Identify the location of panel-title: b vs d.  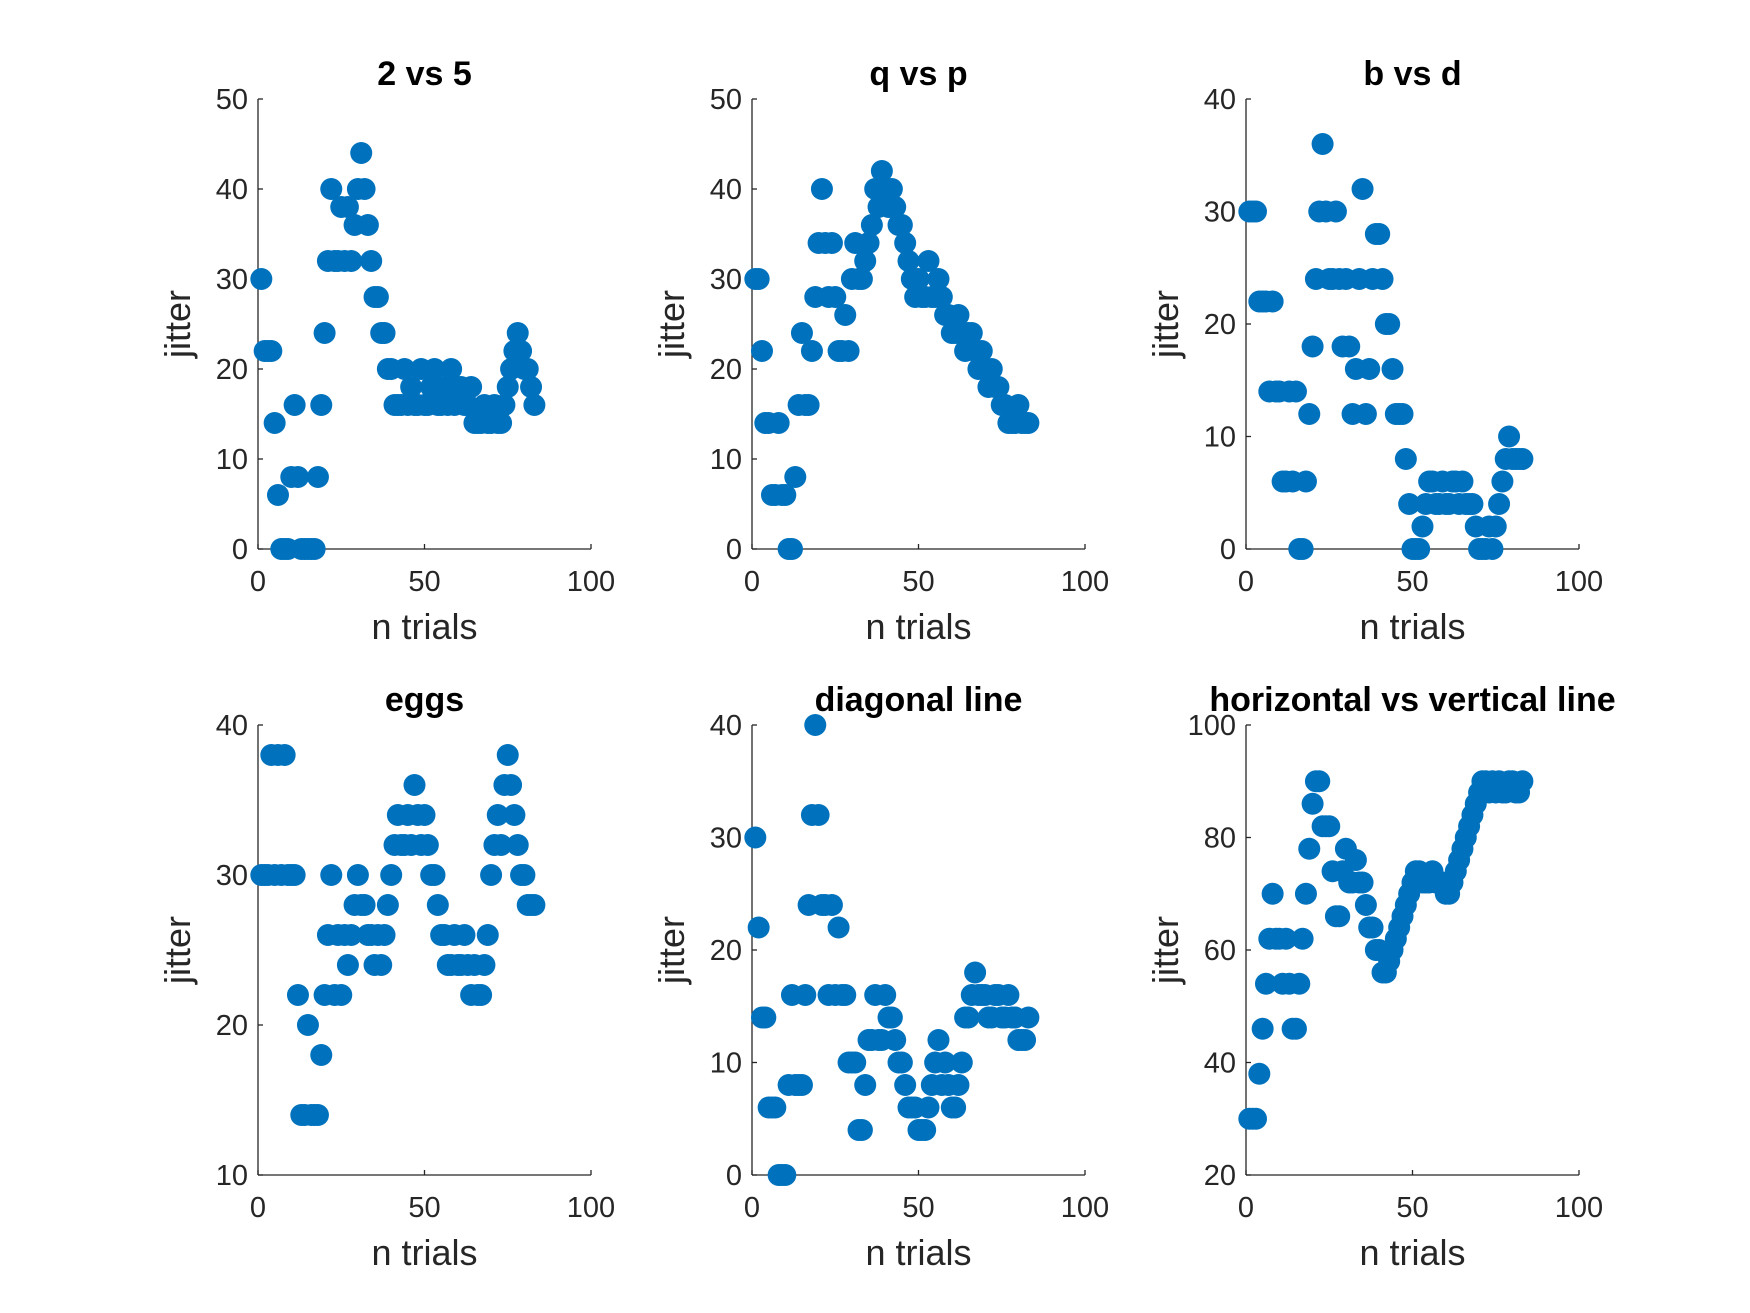
(1412, 74).